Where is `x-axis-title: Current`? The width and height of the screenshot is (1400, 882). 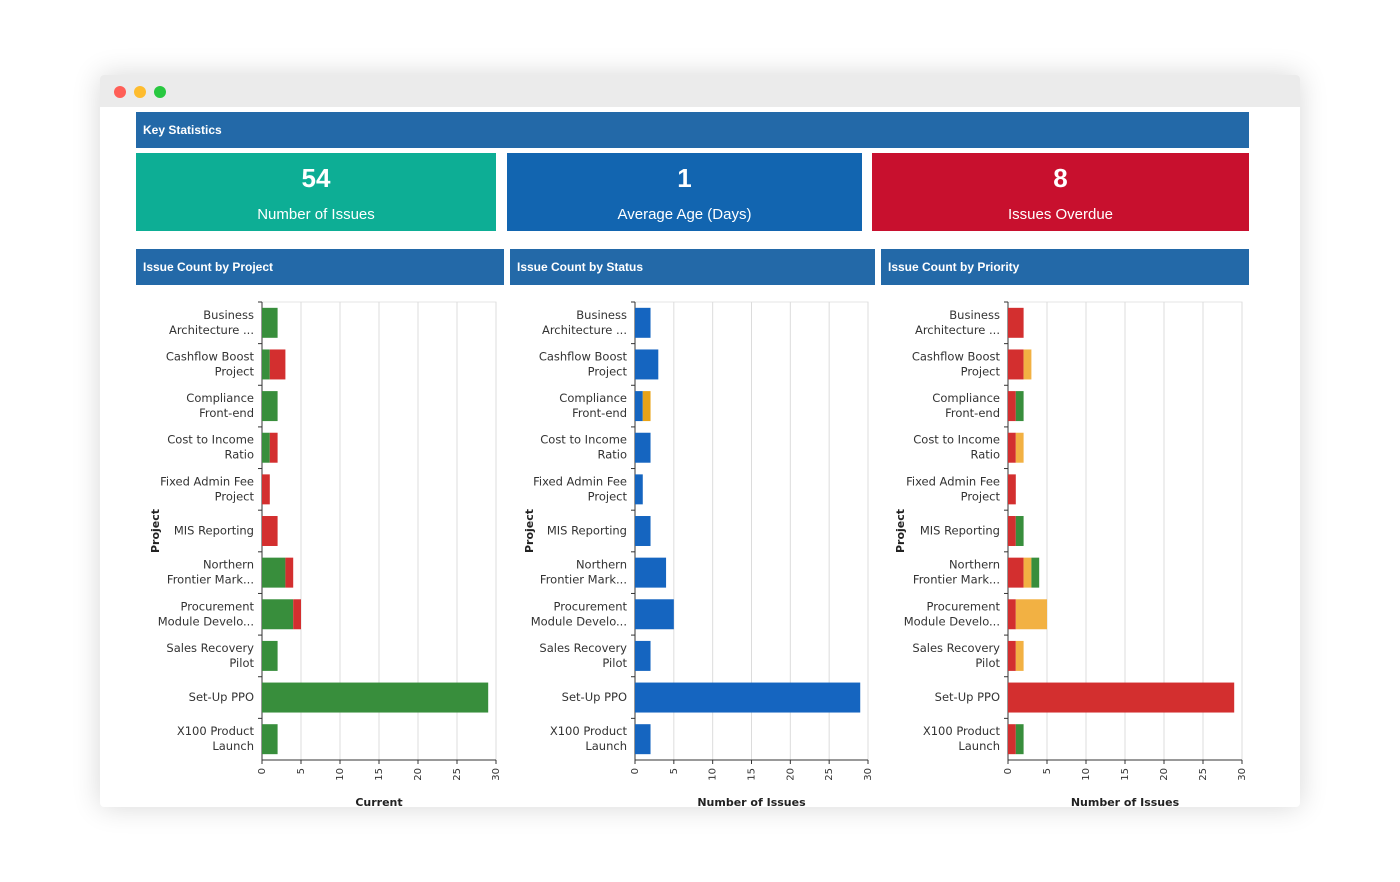
x-axis-title: Current is located at coordinates (378, 801).